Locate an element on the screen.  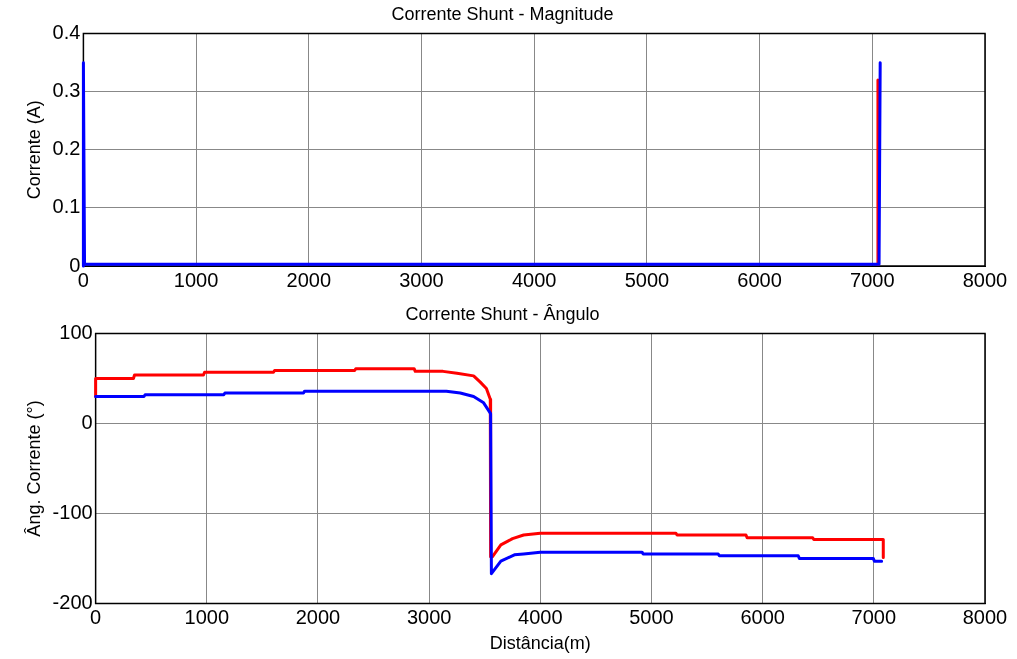
y-axis-title: Corrente (A) is located at coordinates (33, 150).